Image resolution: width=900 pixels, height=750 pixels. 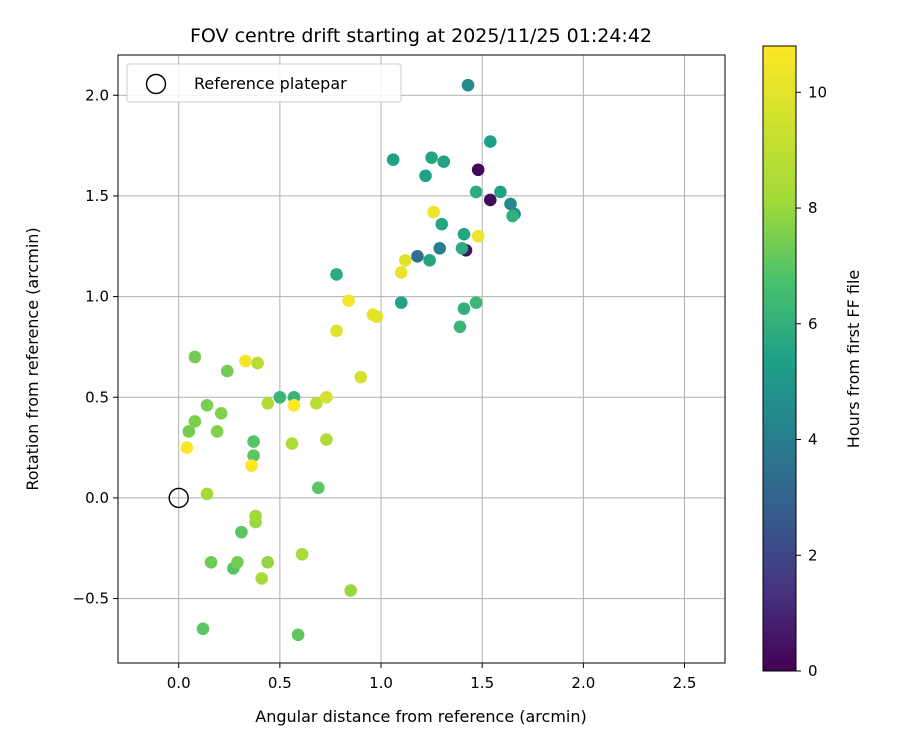 I want to click on y-axis-label: Rotation from reference (arcmin), so click(x=32, y=358).